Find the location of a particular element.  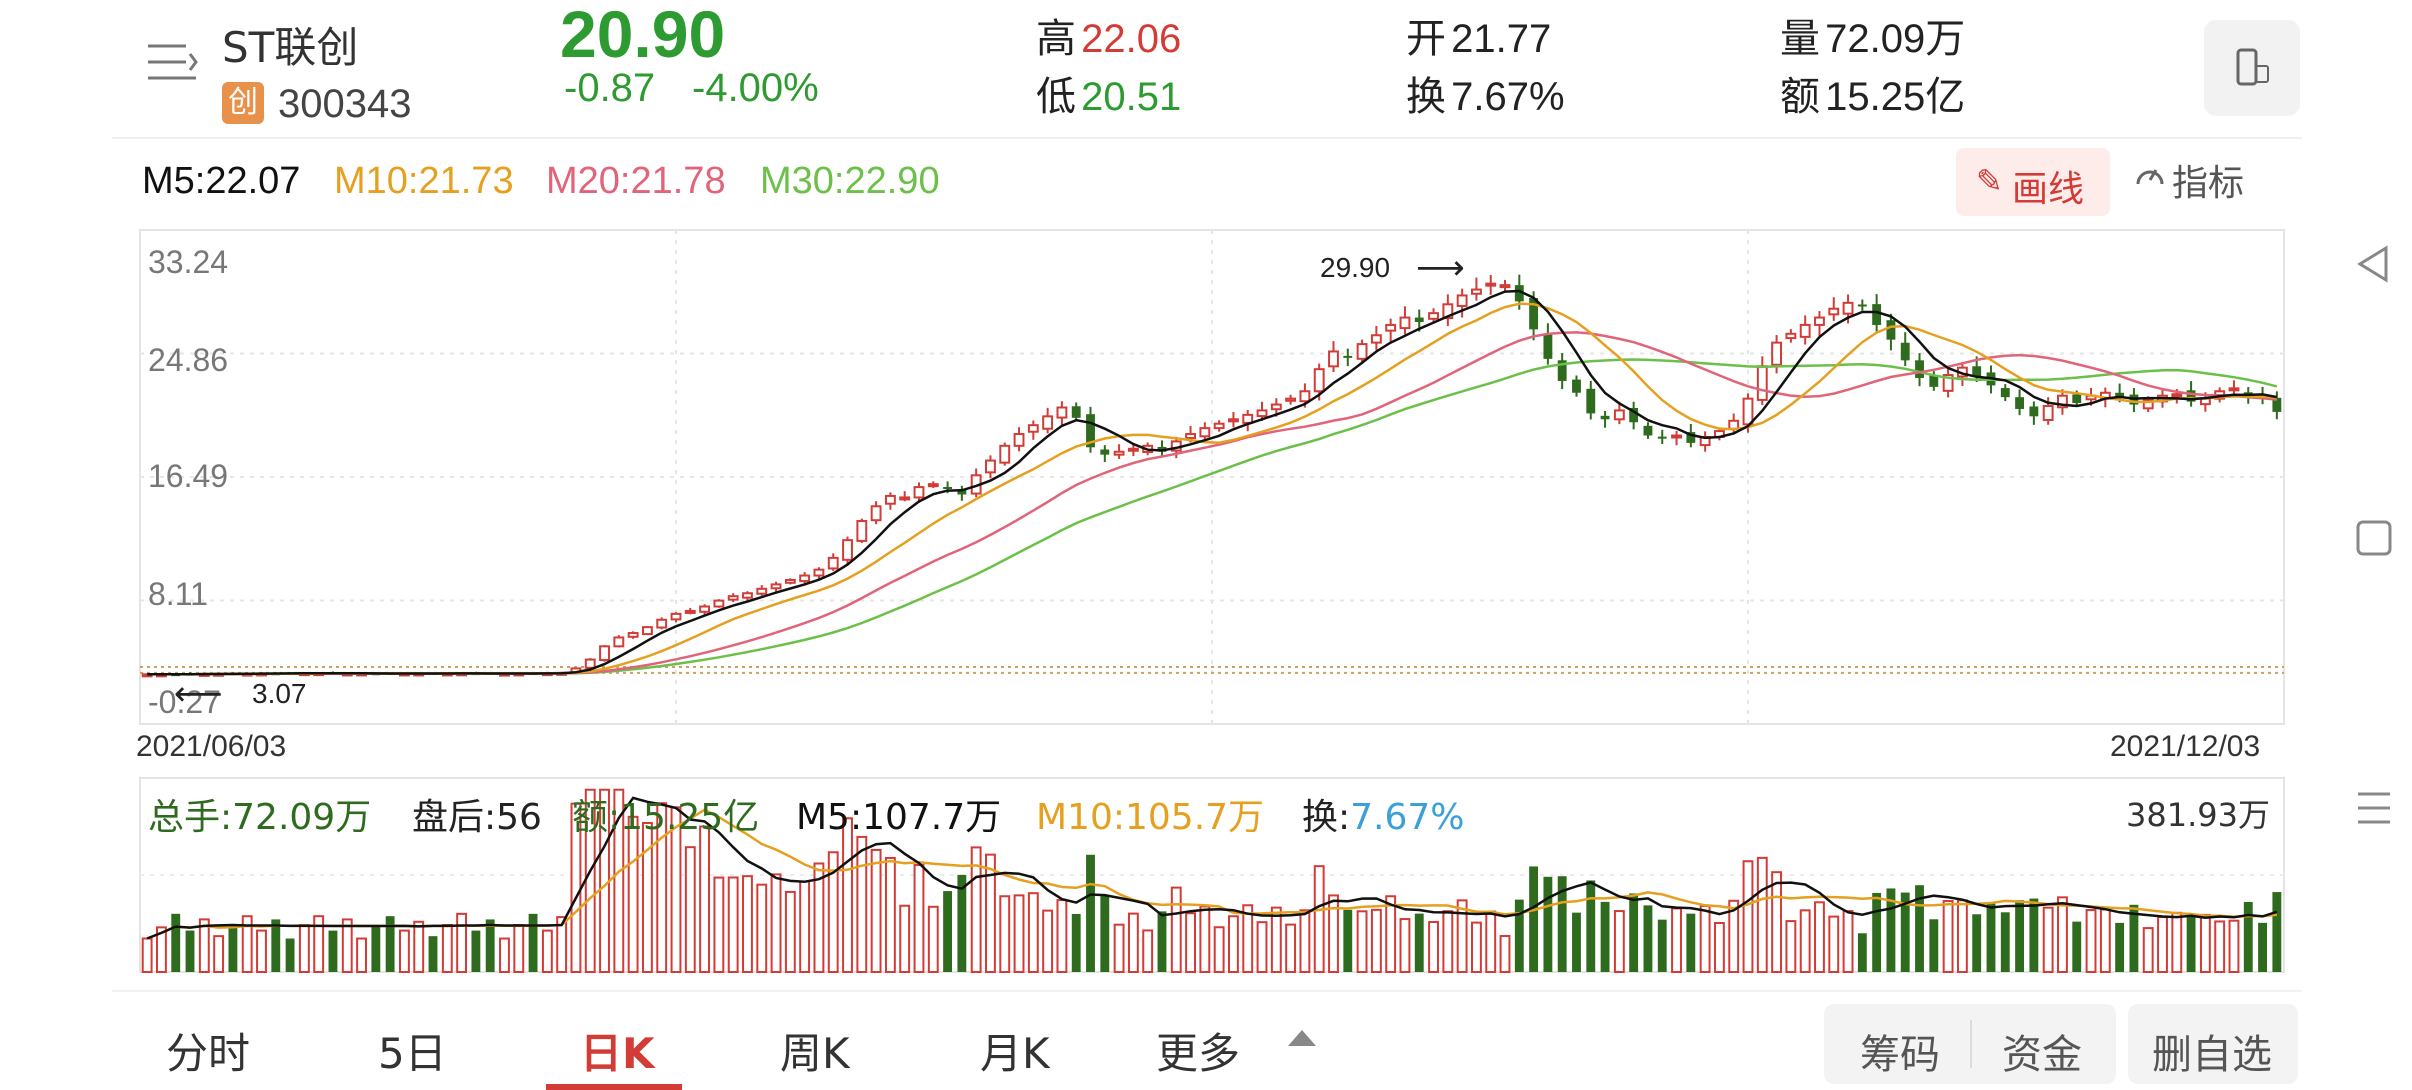

low-stat: 低 20.51 is located at coordinates (1108, 93).